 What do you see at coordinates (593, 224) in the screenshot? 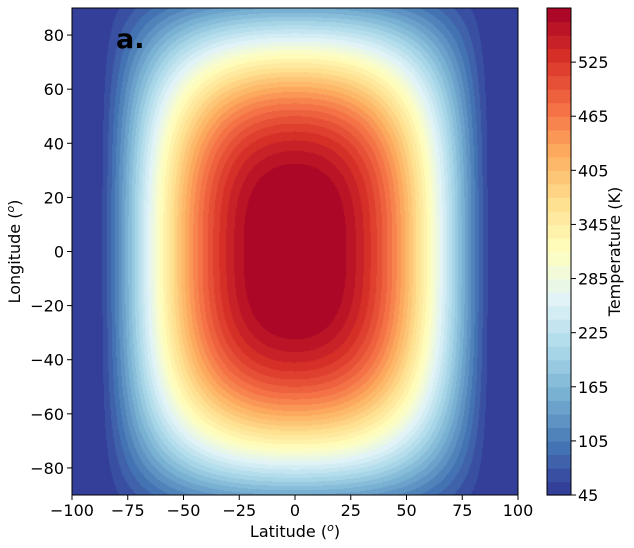
I see `colorbar-tick-label: 345` at bounding box center [593, 224].